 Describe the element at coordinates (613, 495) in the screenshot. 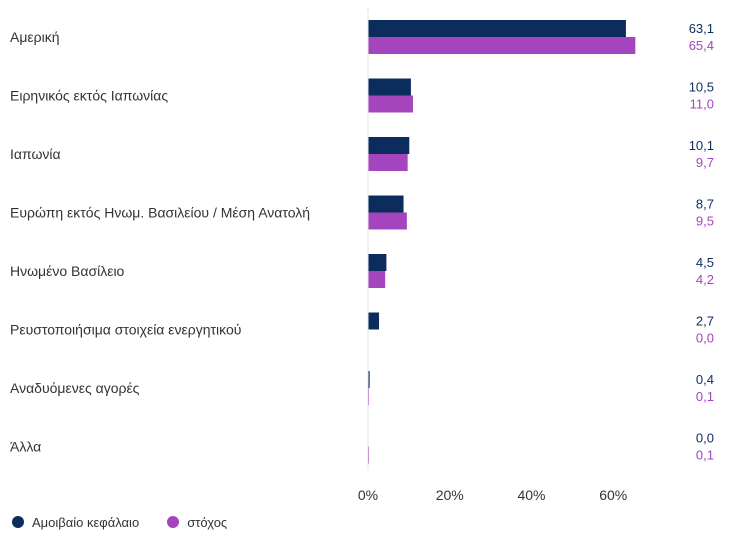

I see `x-tick-label: 60%` at that location.